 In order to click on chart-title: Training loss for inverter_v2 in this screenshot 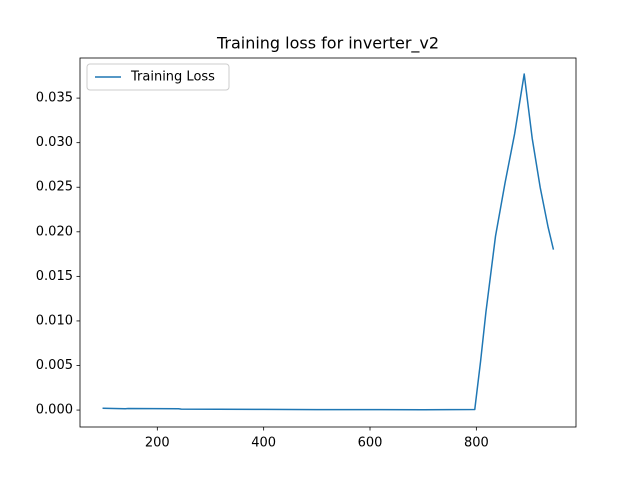, I will do `click(327, 44)`.